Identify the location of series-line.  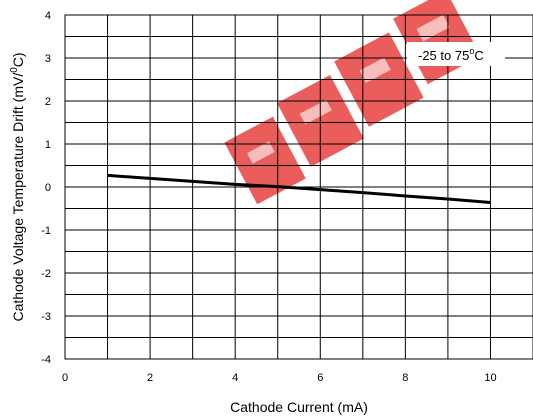
(299, 188).